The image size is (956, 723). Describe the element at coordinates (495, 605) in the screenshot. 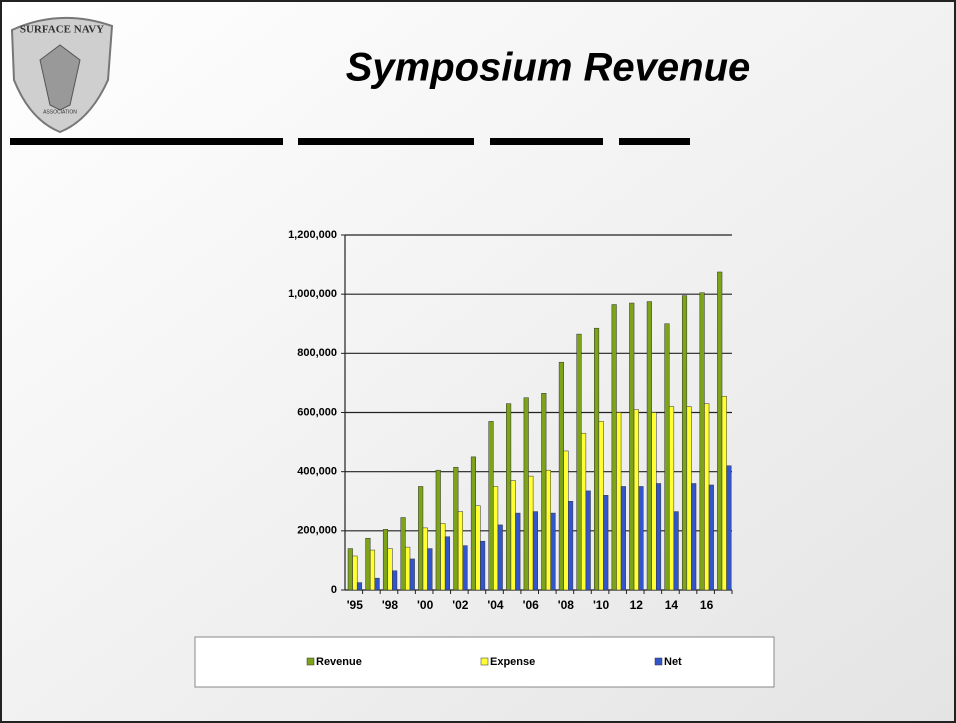

I see `x-tick-label: '04` at that location.